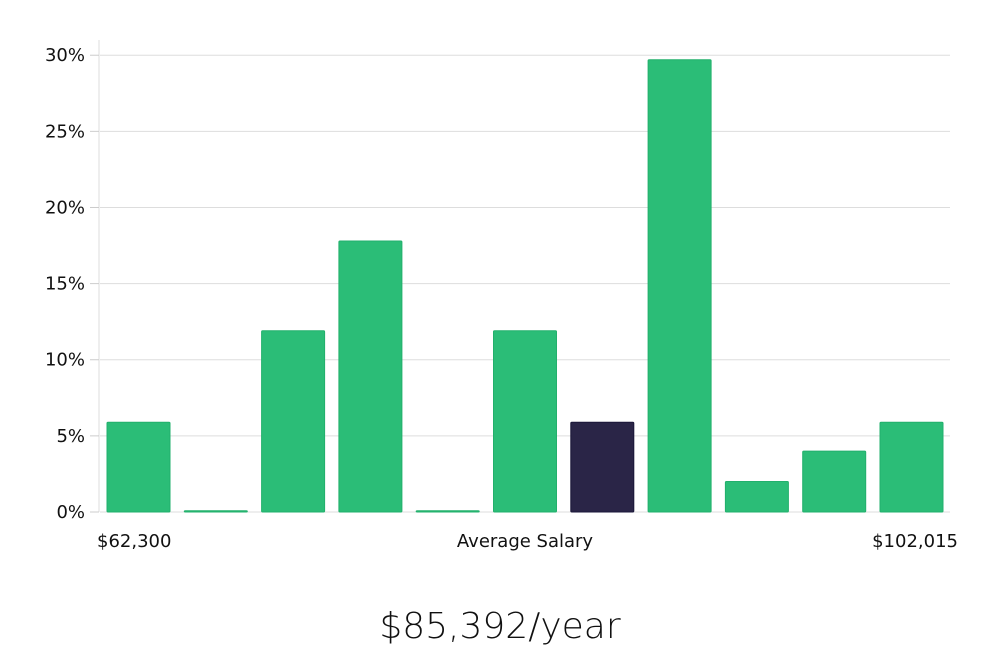  What do you see at coordinates (65, 131) in the screenshot?
I see `y-tick-label: 25%` at bounding box center [65, 131].